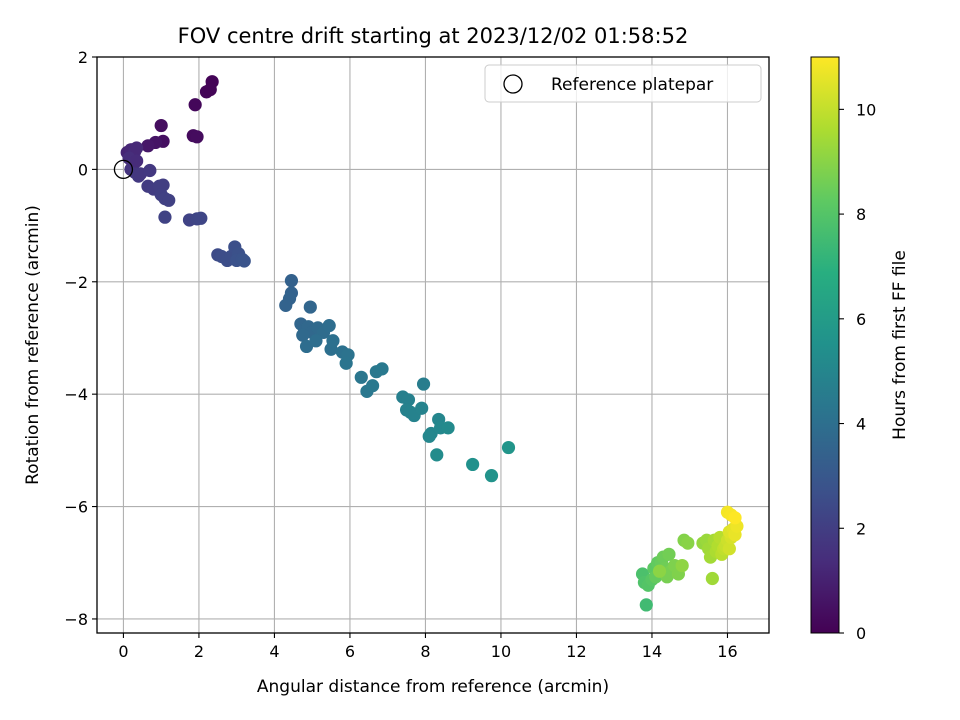 The width and height of the screenshot is (960, 720). What do you see at coordinates (76, 394) in the screenshot?
I see `y-tick-label: −4` at bounding box center [76, 394].